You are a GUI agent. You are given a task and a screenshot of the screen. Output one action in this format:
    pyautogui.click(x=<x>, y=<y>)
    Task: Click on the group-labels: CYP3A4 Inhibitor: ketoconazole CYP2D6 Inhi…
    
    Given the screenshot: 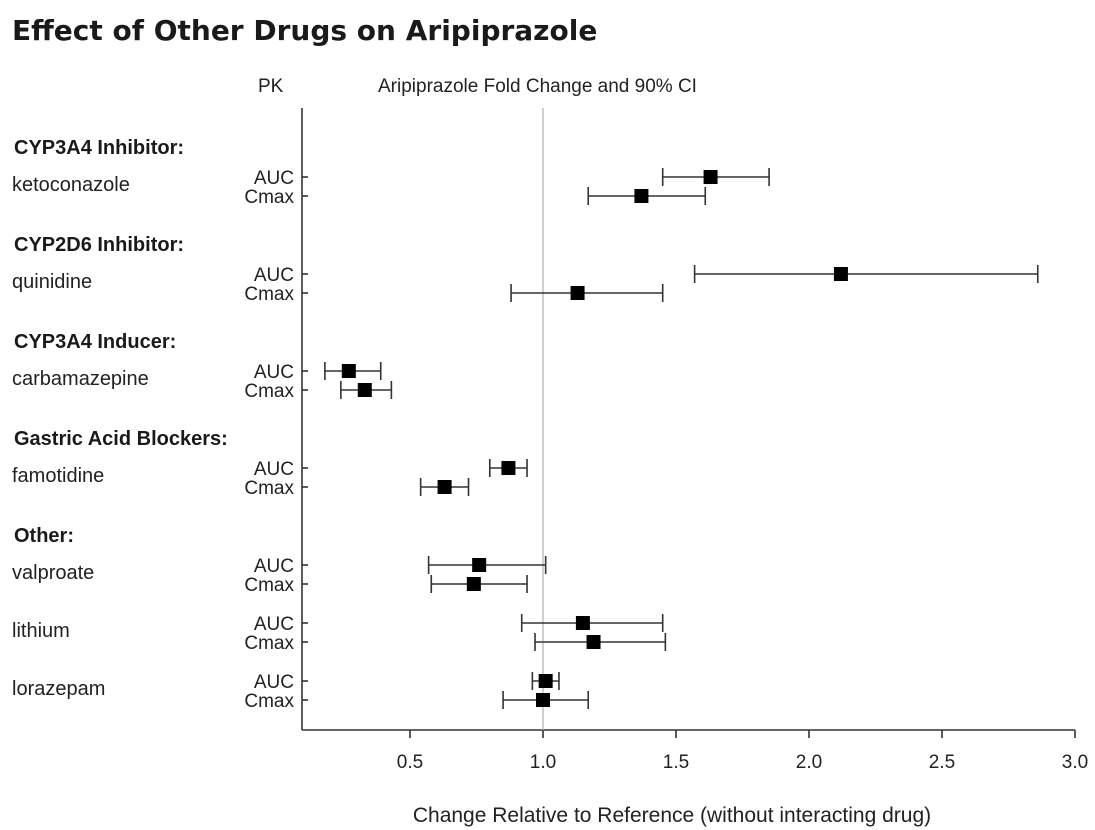 What is the action you would take?
    pyautogui.click(x=120, y=418)
    